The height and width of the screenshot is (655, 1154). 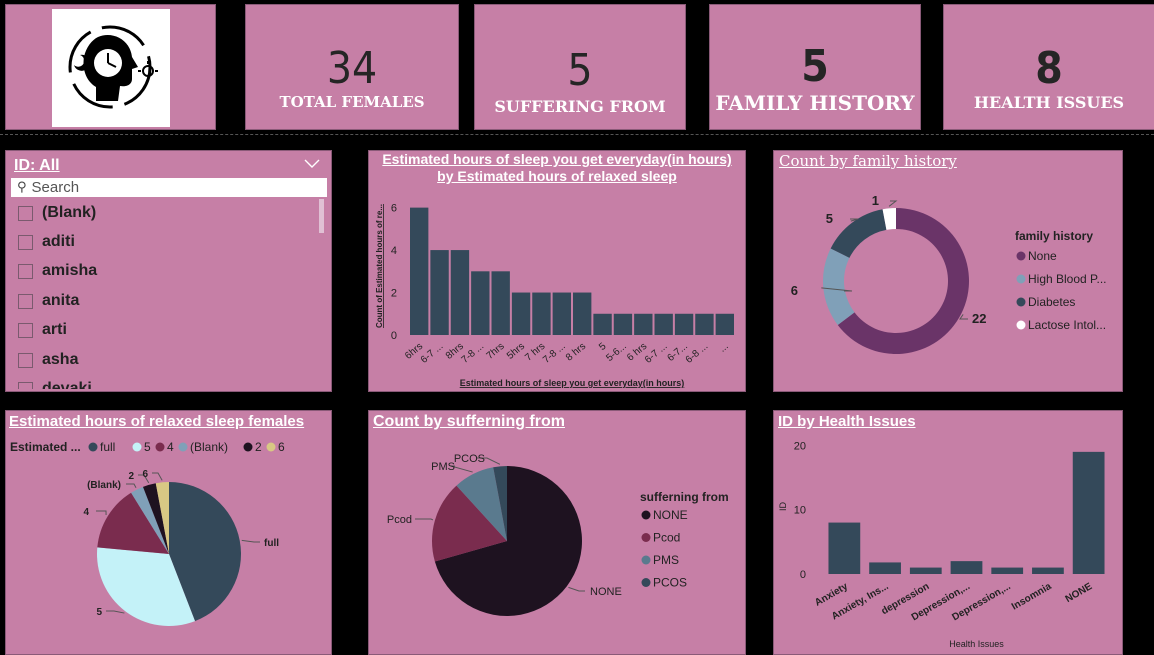 I want to click on x-axis-label: Health Issues, so click(x=976, y=644).